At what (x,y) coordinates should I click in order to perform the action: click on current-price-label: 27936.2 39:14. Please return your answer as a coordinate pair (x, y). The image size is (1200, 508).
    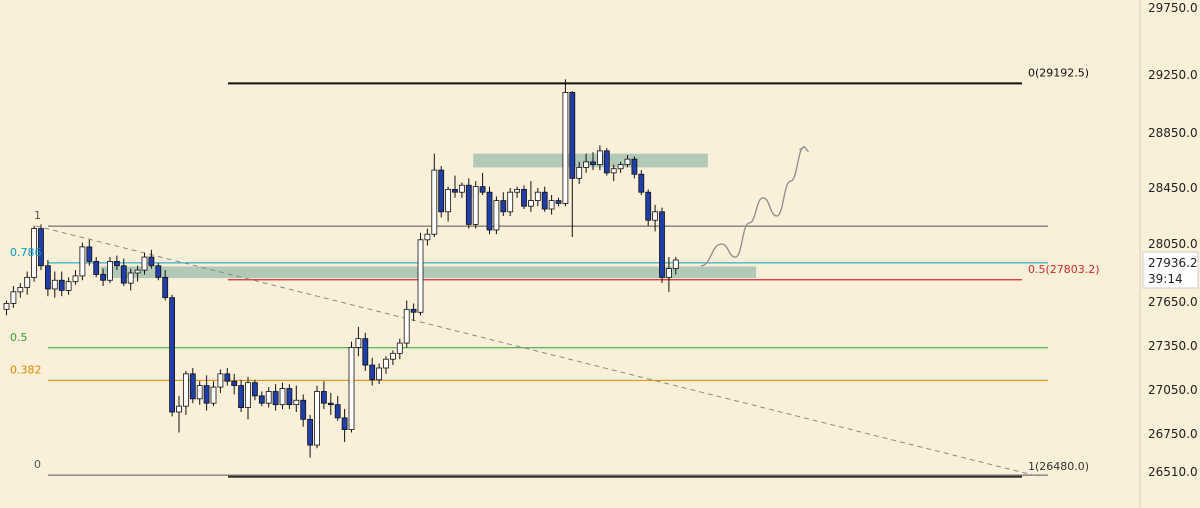
    Looking at the image, I should click on (1170, 270).